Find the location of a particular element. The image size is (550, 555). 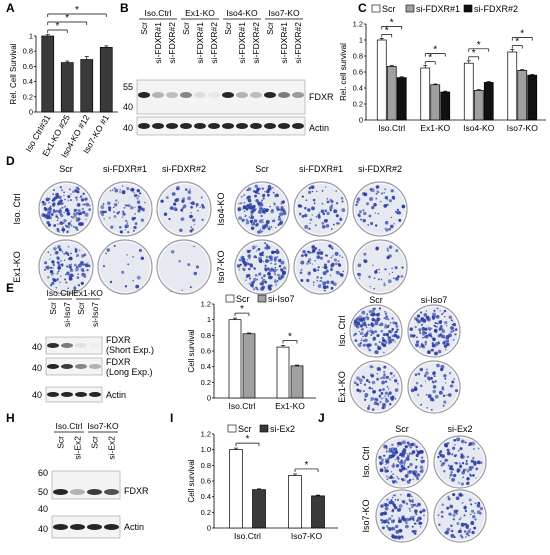

y-tick-label: 0.2 is located at coordinates (28, 96).